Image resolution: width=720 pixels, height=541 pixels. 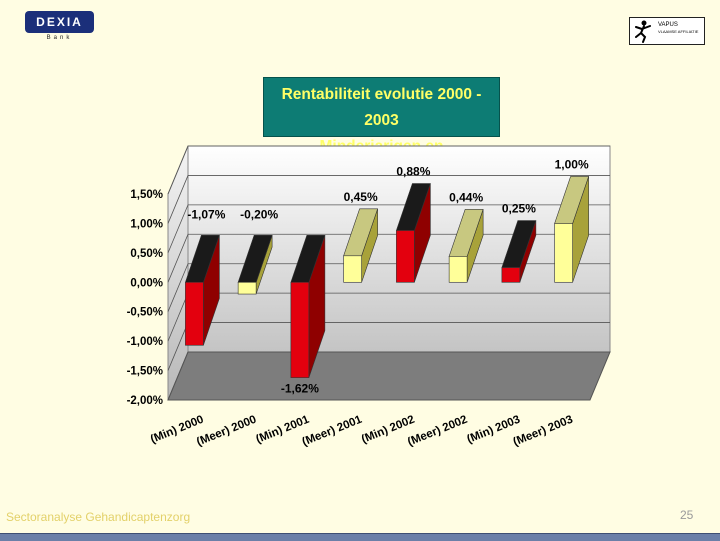 I want to click on chart-floor, so click(x=389, y=376).